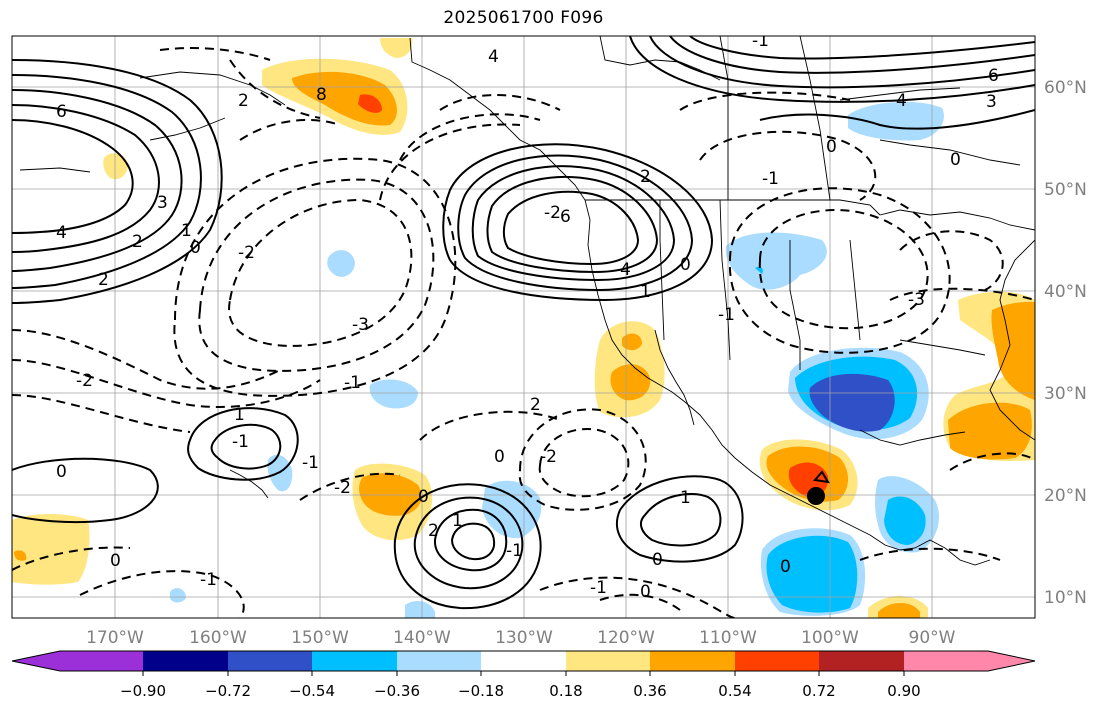  I want to click on colorbar-tick-label: 0.54, so click(734, 691).